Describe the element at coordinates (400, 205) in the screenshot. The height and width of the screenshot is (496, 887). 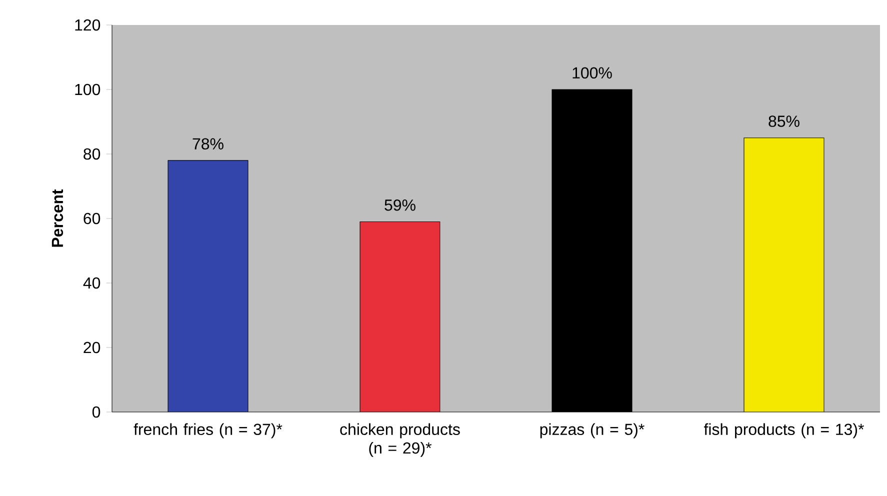
I see `data-label: 59%` at that location.